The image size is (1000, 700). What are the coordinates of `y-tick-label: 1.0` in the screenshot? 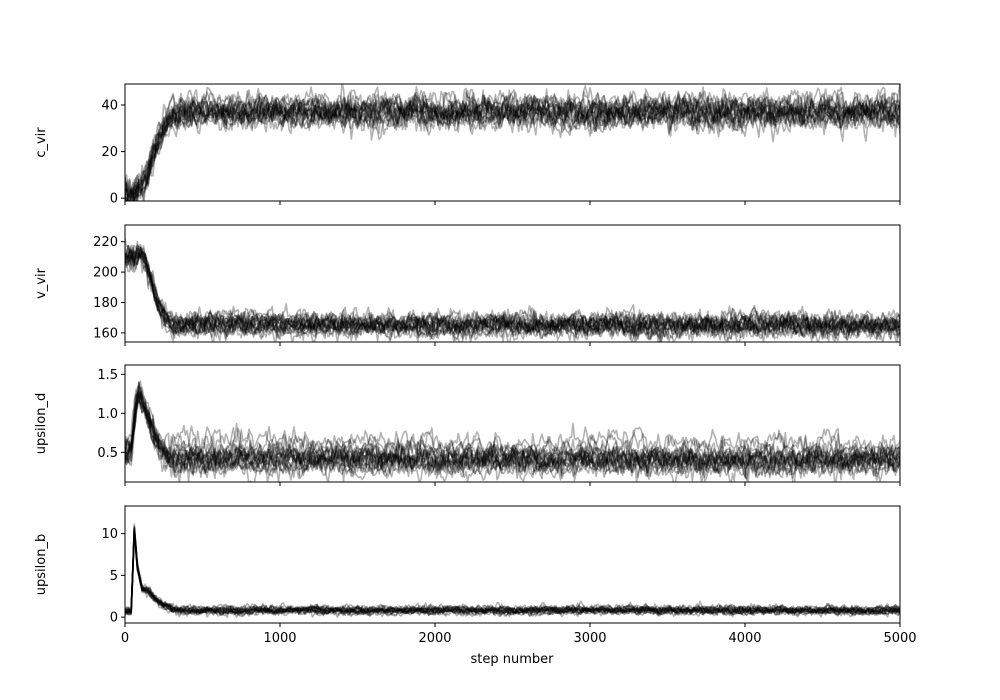 It's located at (107, 414).